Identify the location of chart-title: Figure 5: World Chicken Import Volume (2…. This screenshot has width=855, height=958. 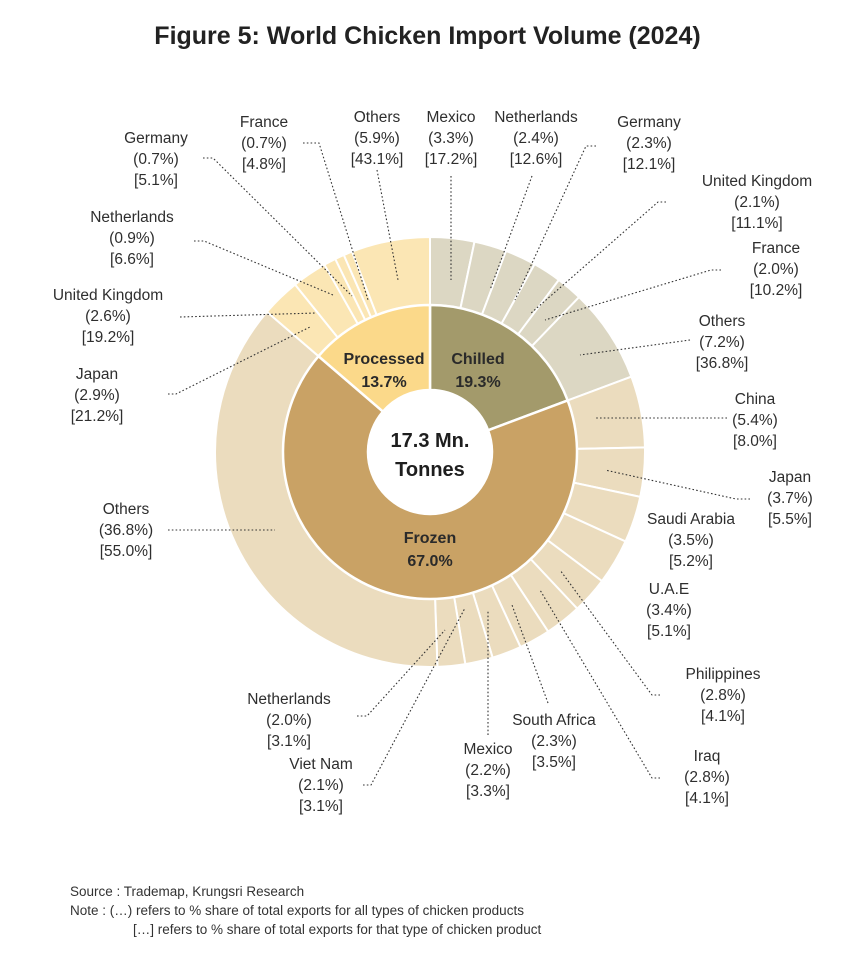
(427, 36).